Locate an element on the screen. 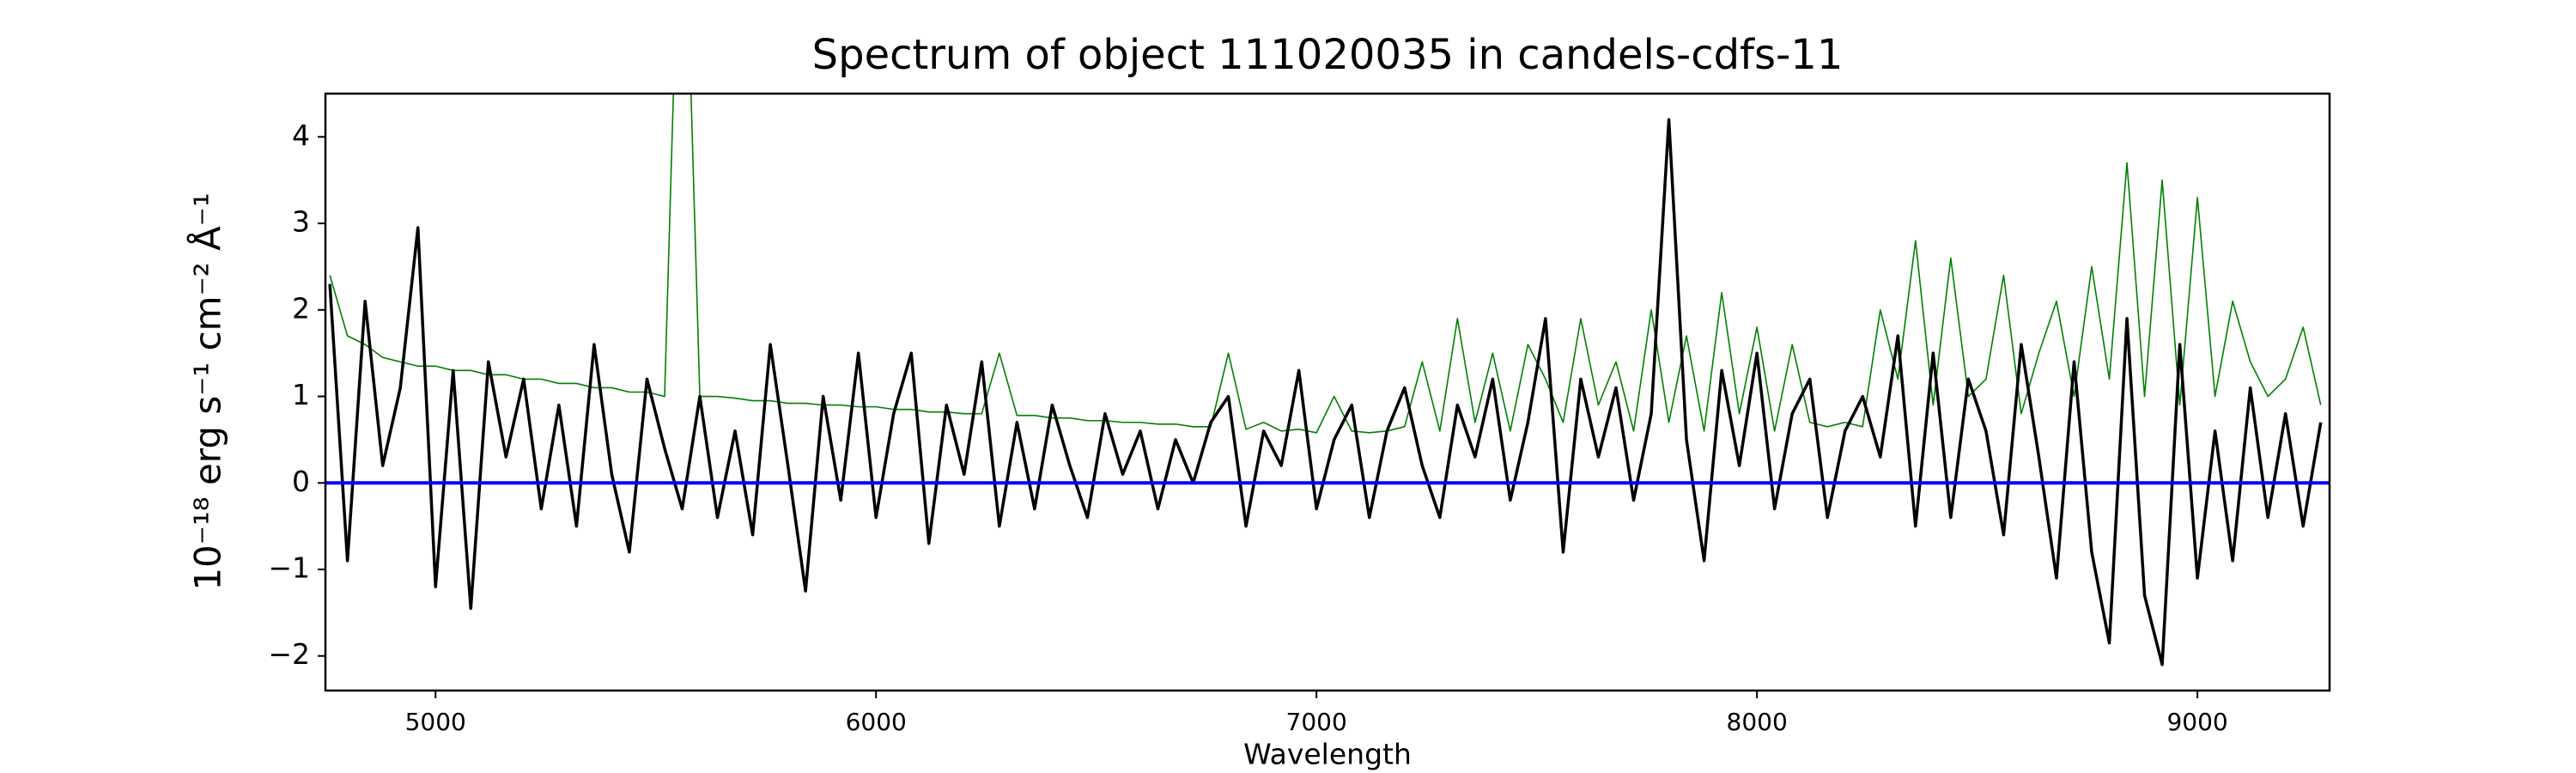 This screenshot has height=773, width=2576. y-tick-label: 0 is located at coordinates (301, 481).